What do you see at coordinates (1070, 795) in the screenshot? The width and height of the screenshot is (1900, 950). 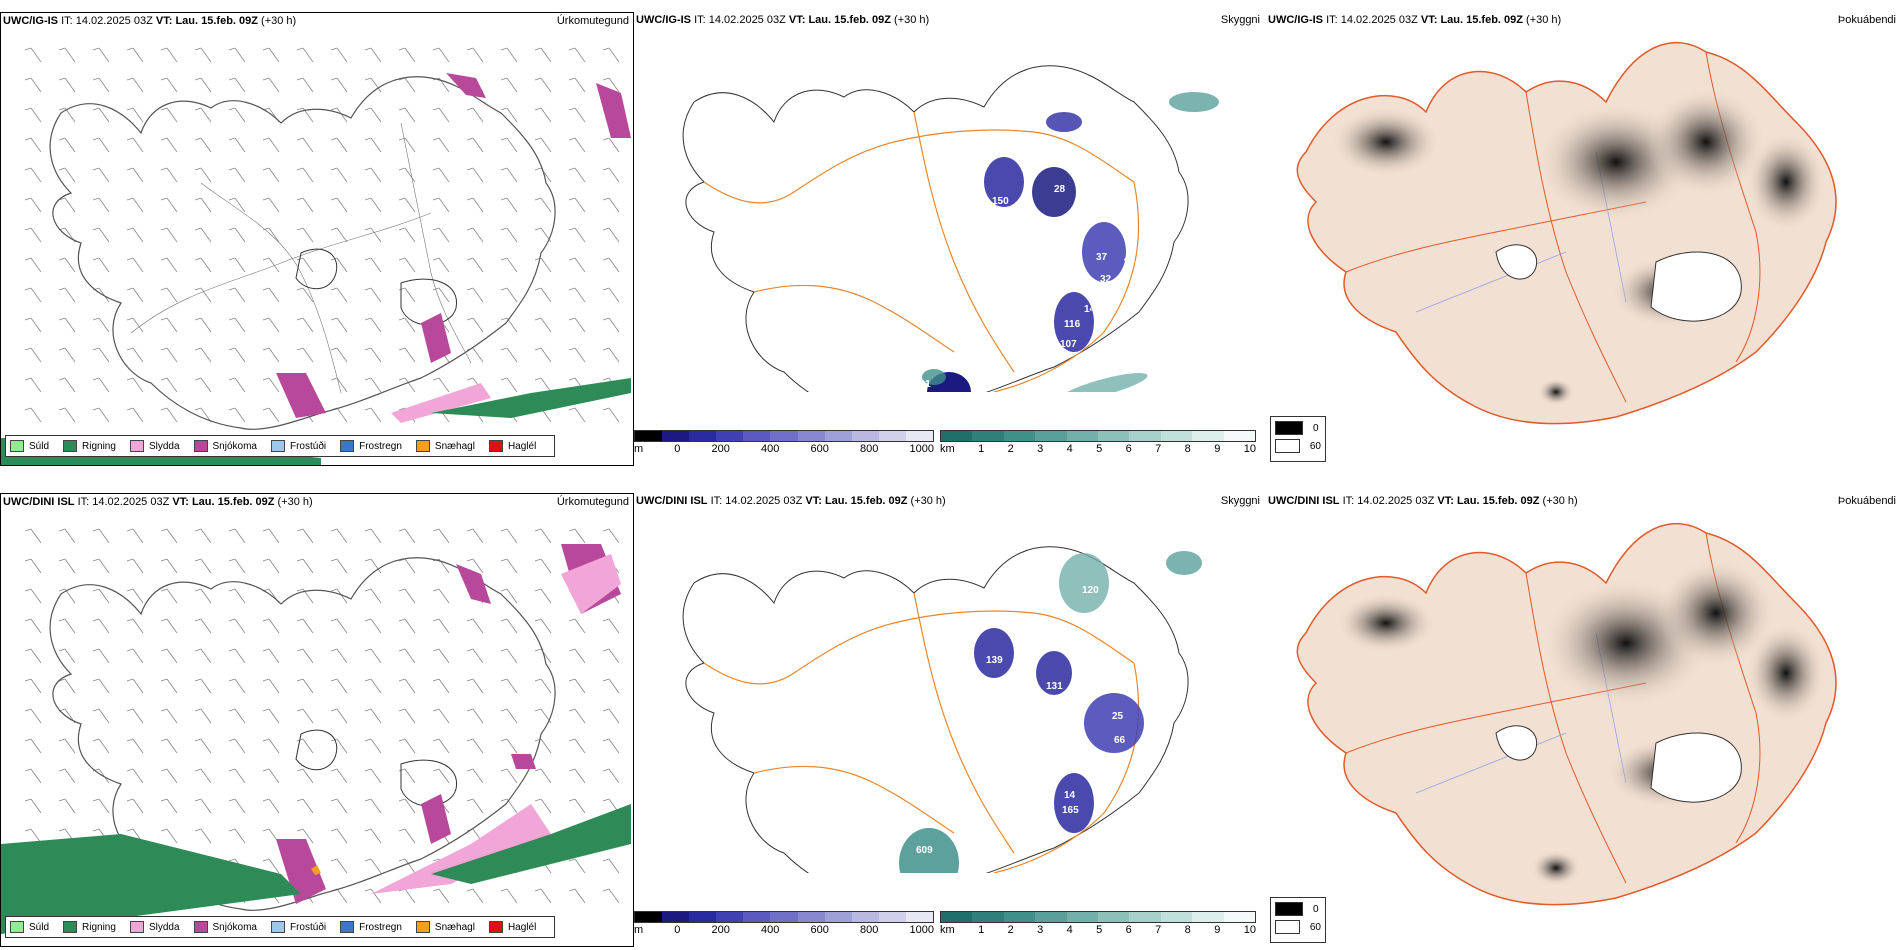 I see `cloud-label: 14` at bounding box center [1070, 795].